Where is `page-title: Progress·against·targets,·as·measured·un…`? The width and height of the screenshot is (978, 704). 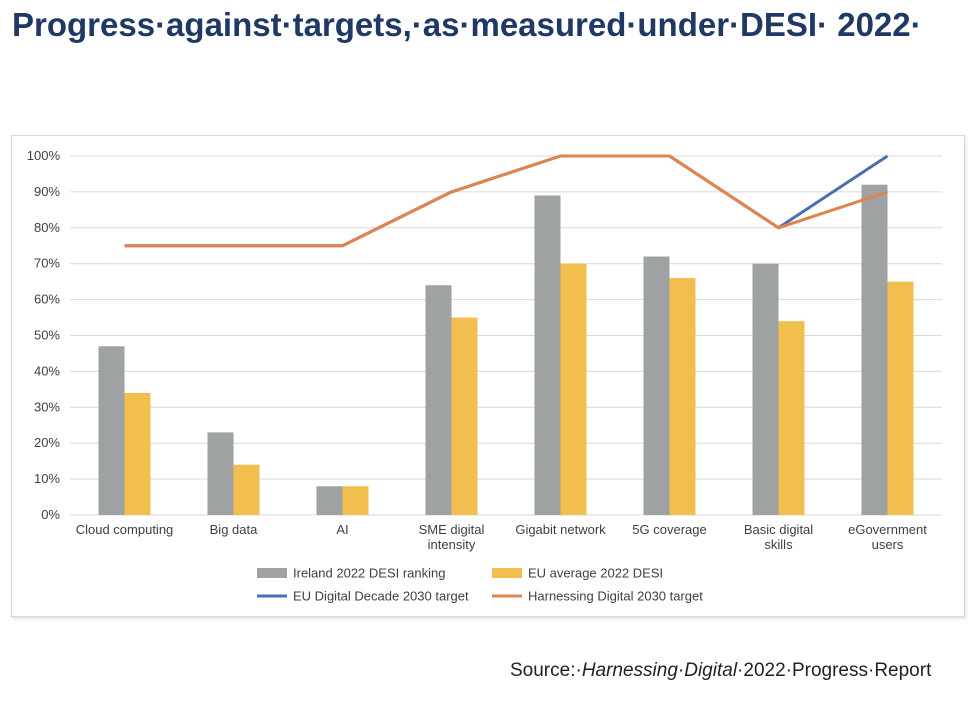
page-title: Progress·against·targets,·as·measured·un… is located at coordinates (467, 24).